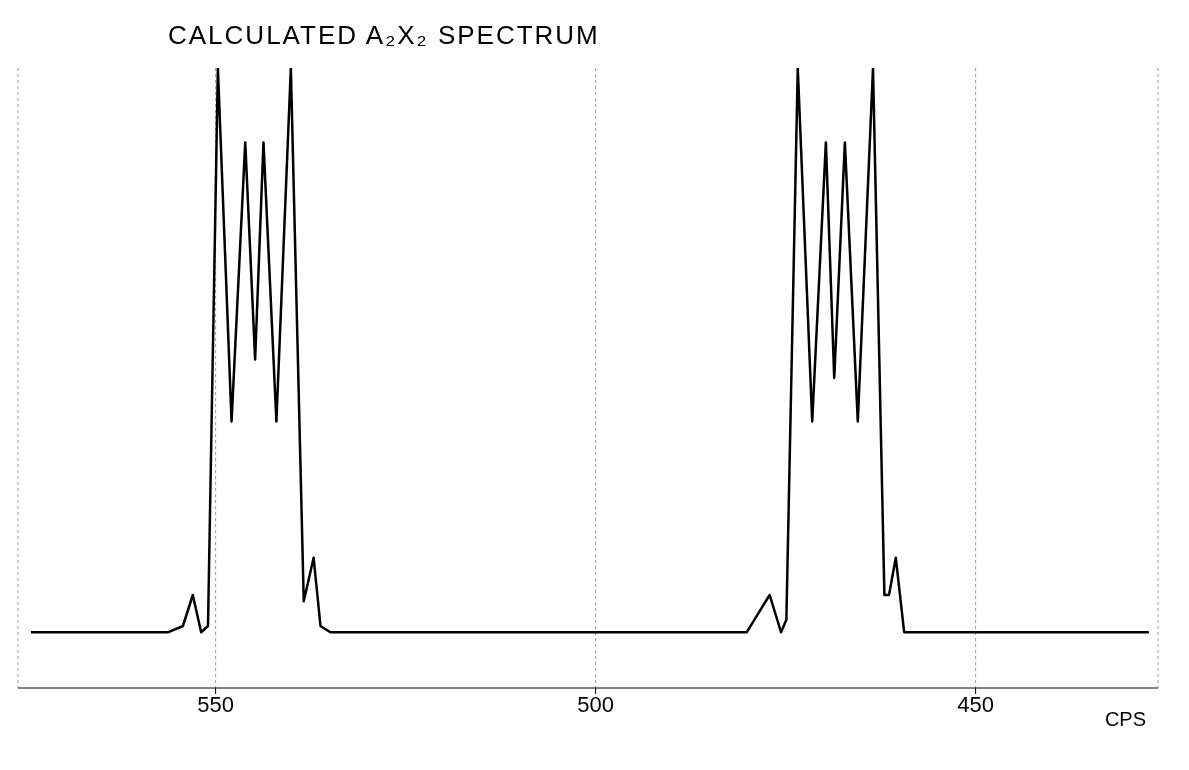 The height and width of the screenshot is (770, 1189). What do you see at coordinates (384, 35) in the screenshot?
I see `chart-title: CALCULATED A₂X₂ SPECTRUM` at bounding box center [384, 35].